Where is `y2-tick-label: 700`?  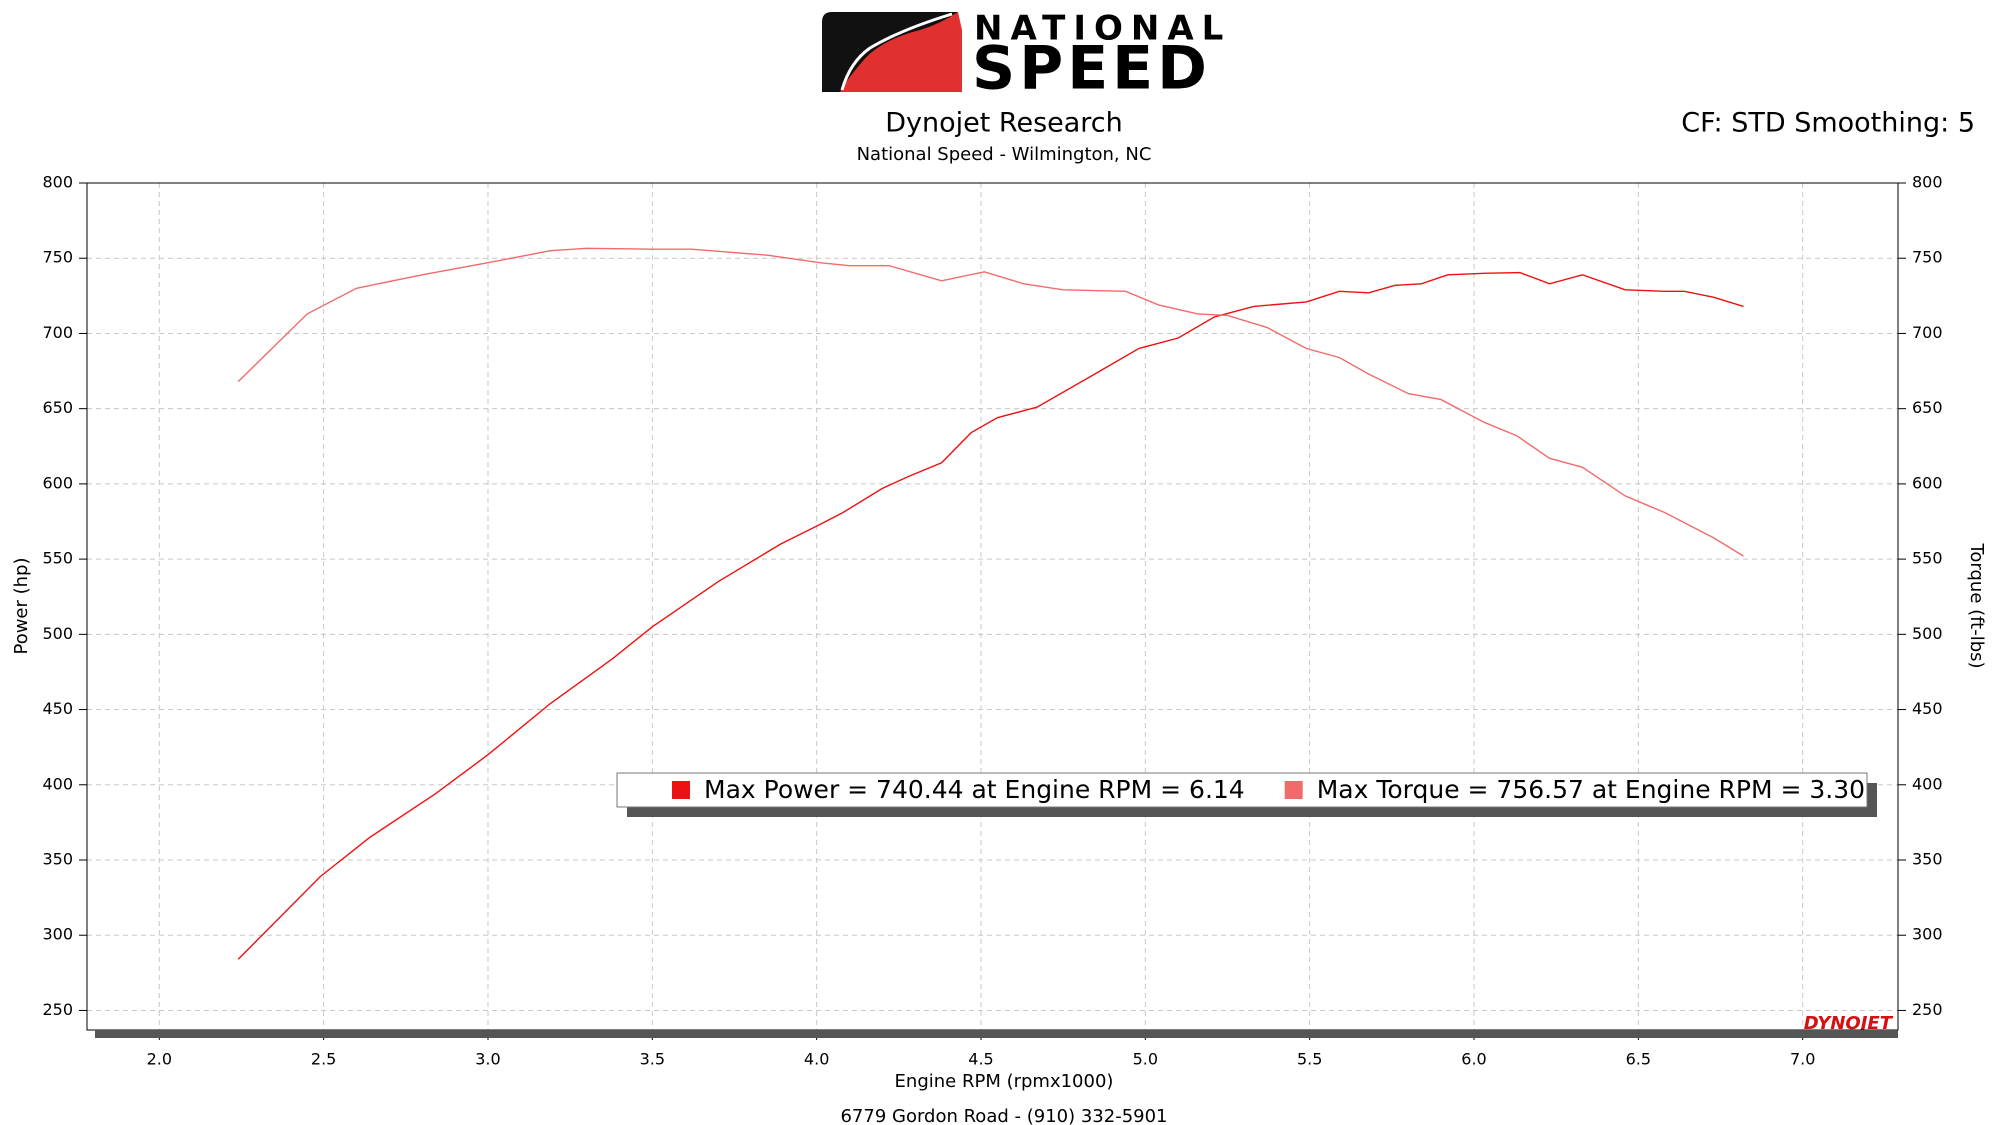
y2-tick-label: 700 is located at coordinates (1927, 332).